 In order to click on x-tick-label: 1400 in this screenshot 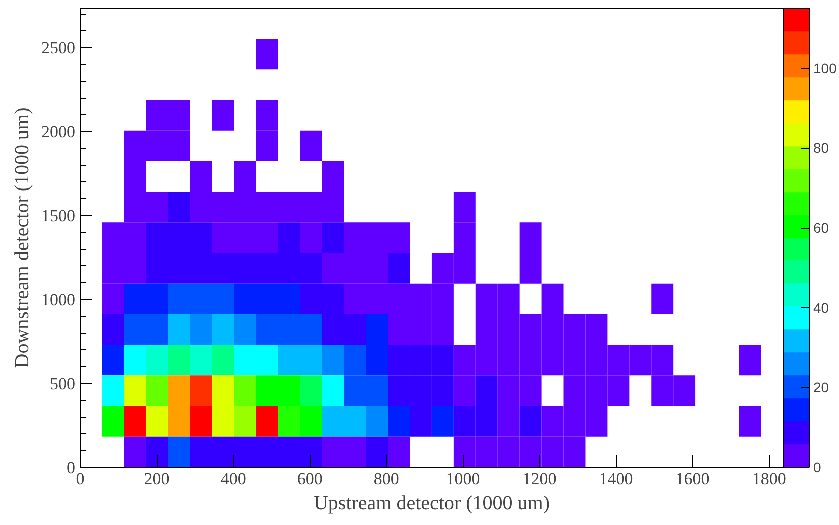, I will do `click(616, 479)`.